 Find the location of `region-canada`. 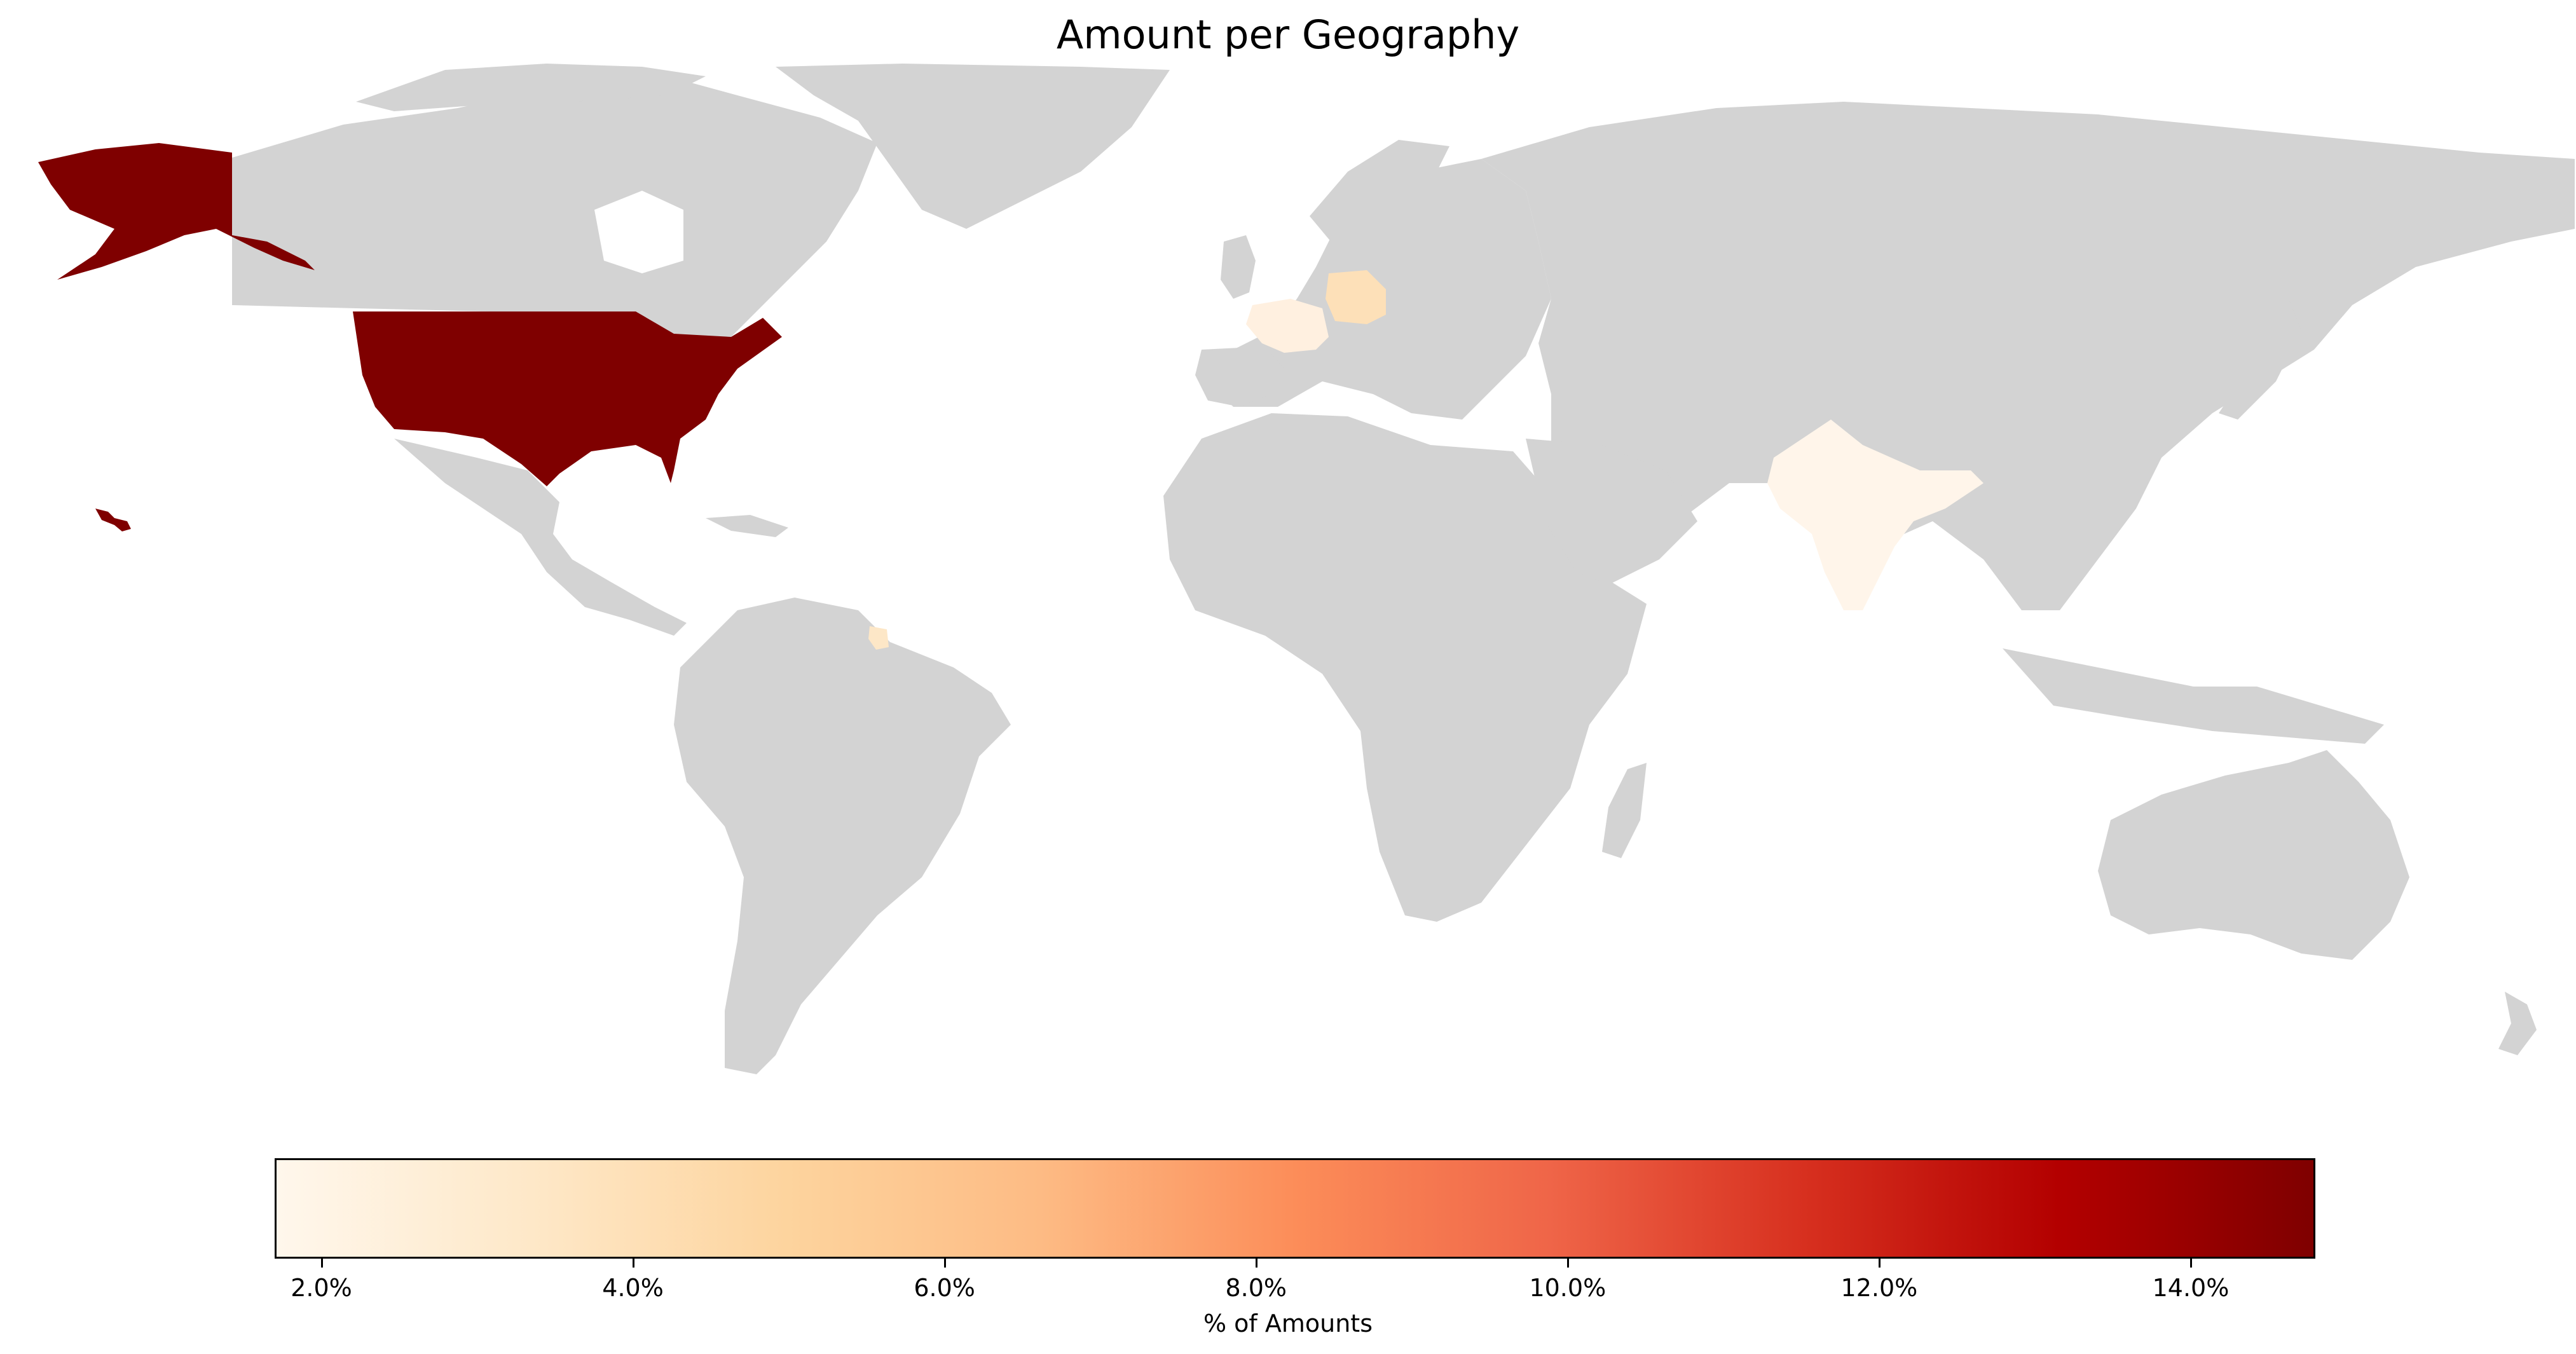

region-canada is located at coordinates (554, 216).